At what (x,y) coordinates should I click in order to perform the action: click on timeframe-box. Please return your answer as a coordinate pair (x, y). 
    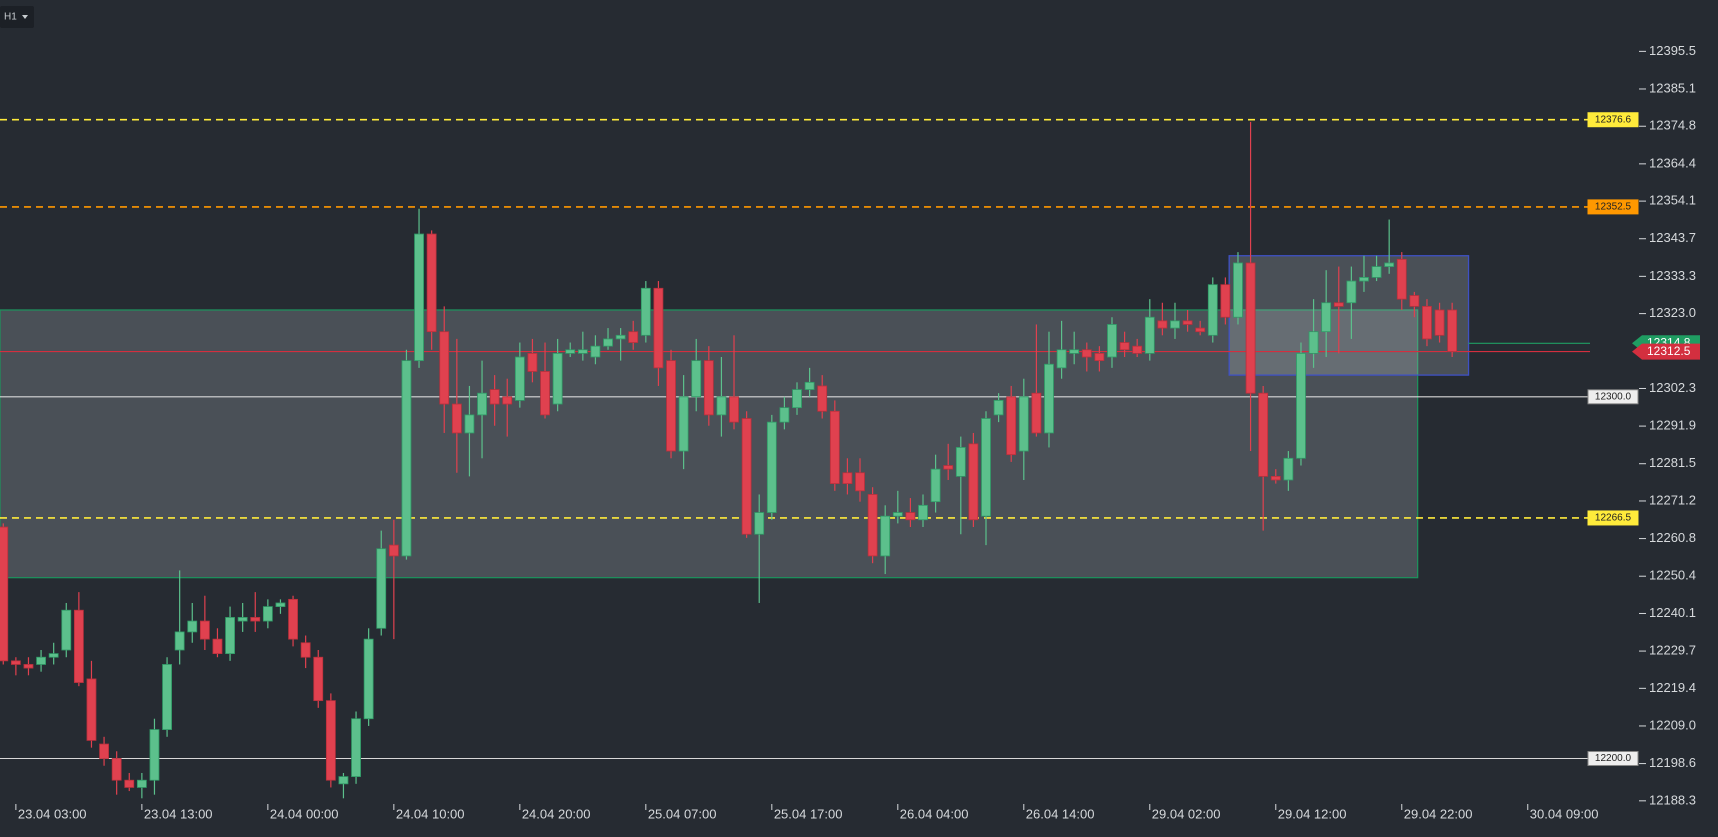
    Looking at the image, I should click on (17, 17).